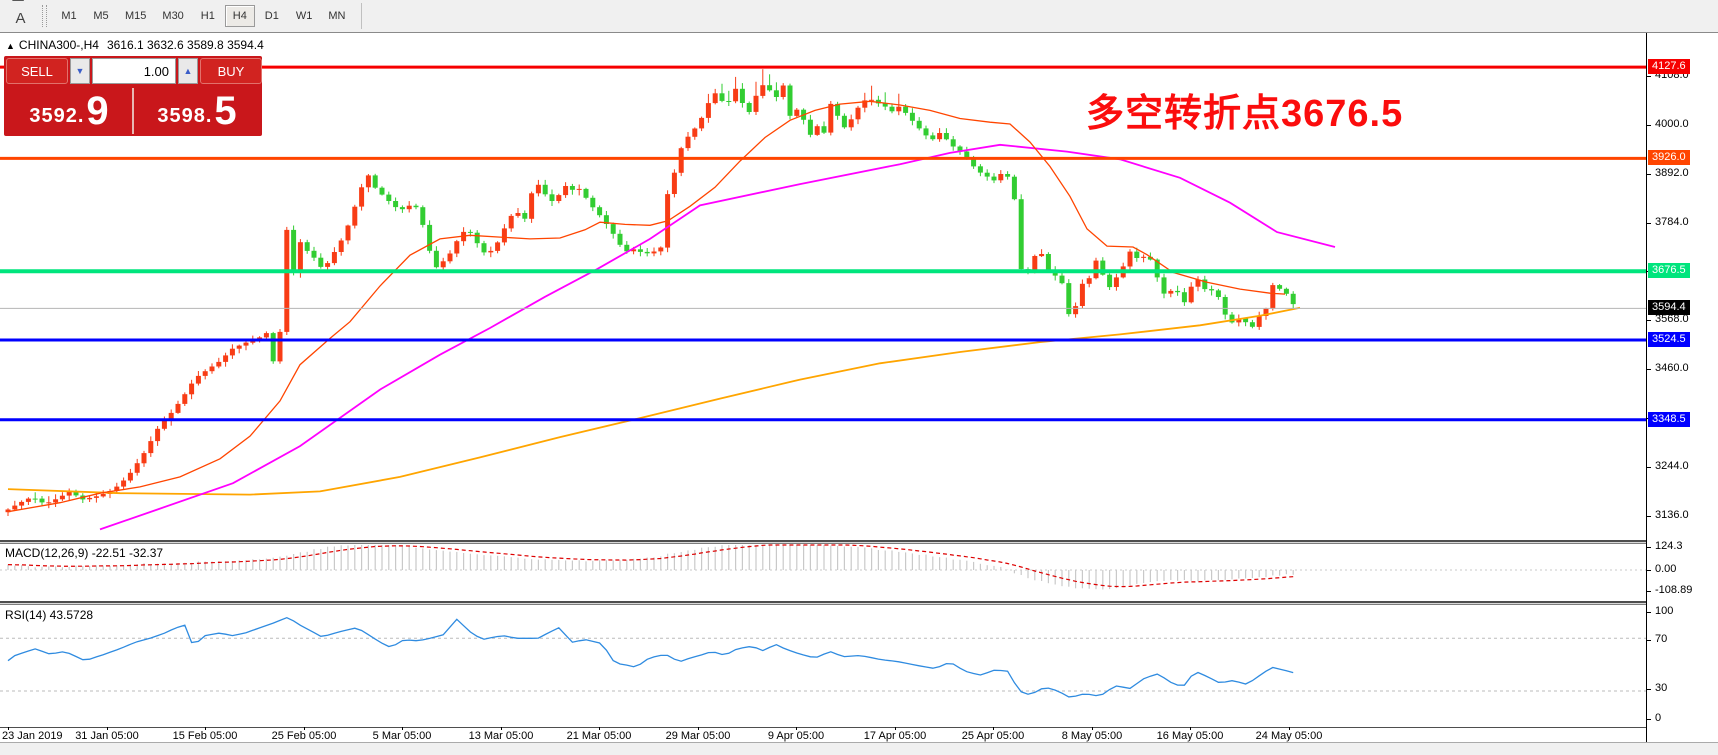 Image resolution: width=1718 pixels, height=755 pixels. I want to click on price-tick-label: 3136.0, so click(1672, 515).